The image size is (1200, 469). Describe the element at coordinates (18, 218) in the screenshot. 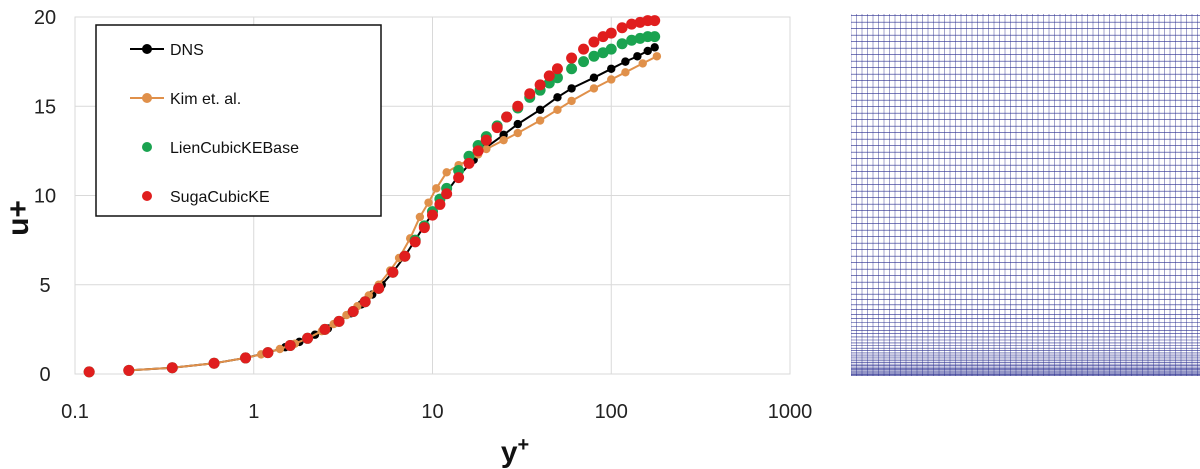

I see `y-axis-title: u+` at that location.